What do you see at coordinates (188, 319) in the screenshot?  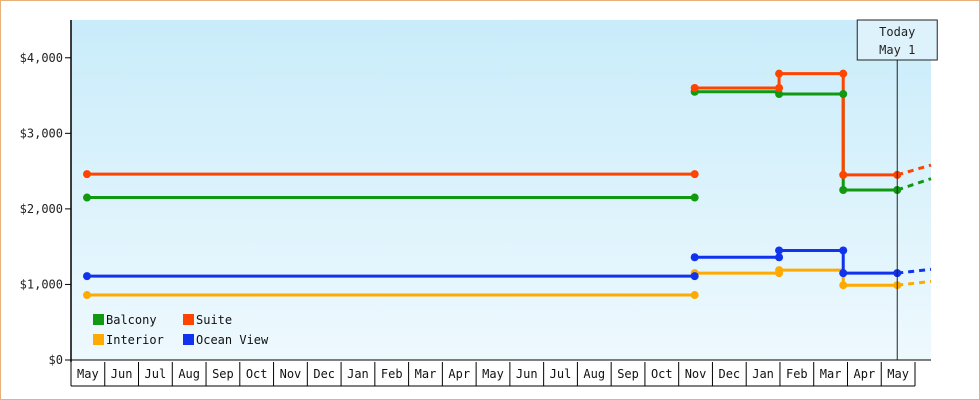 I see `legend-swatch-suite` at bounding box center [188, 319].